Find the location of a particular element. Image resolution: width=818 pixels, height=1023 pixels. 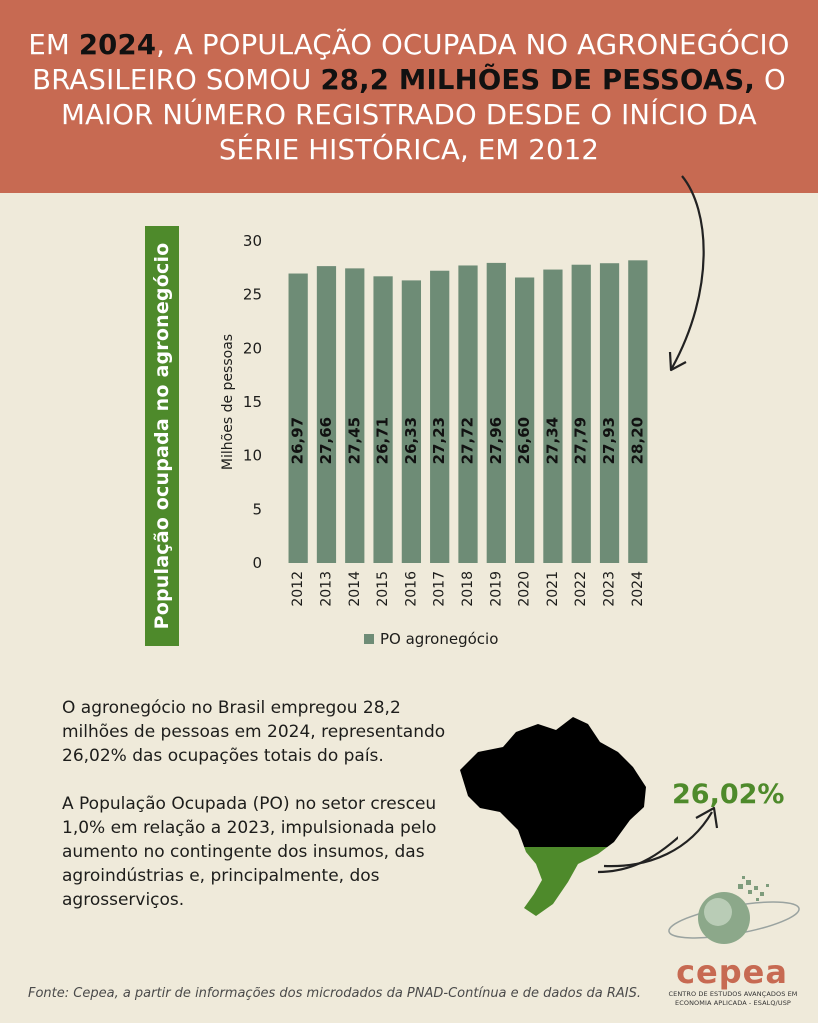

logo-subtitle-line1: CENTRO DE ESTUDOS AVANÇADOS EM is located at coordinates (733, 994).